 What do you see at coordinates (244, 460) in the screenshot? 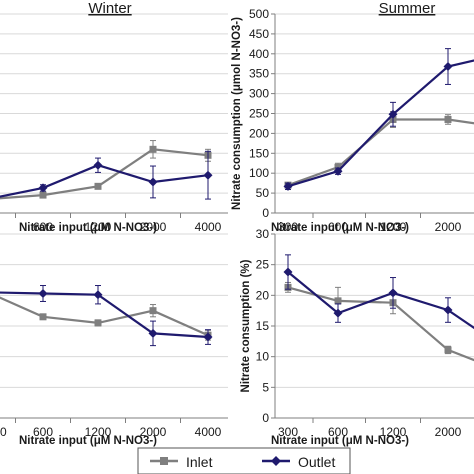
I see `legend: Inlet Outlet` at bounding box center [244, 460].